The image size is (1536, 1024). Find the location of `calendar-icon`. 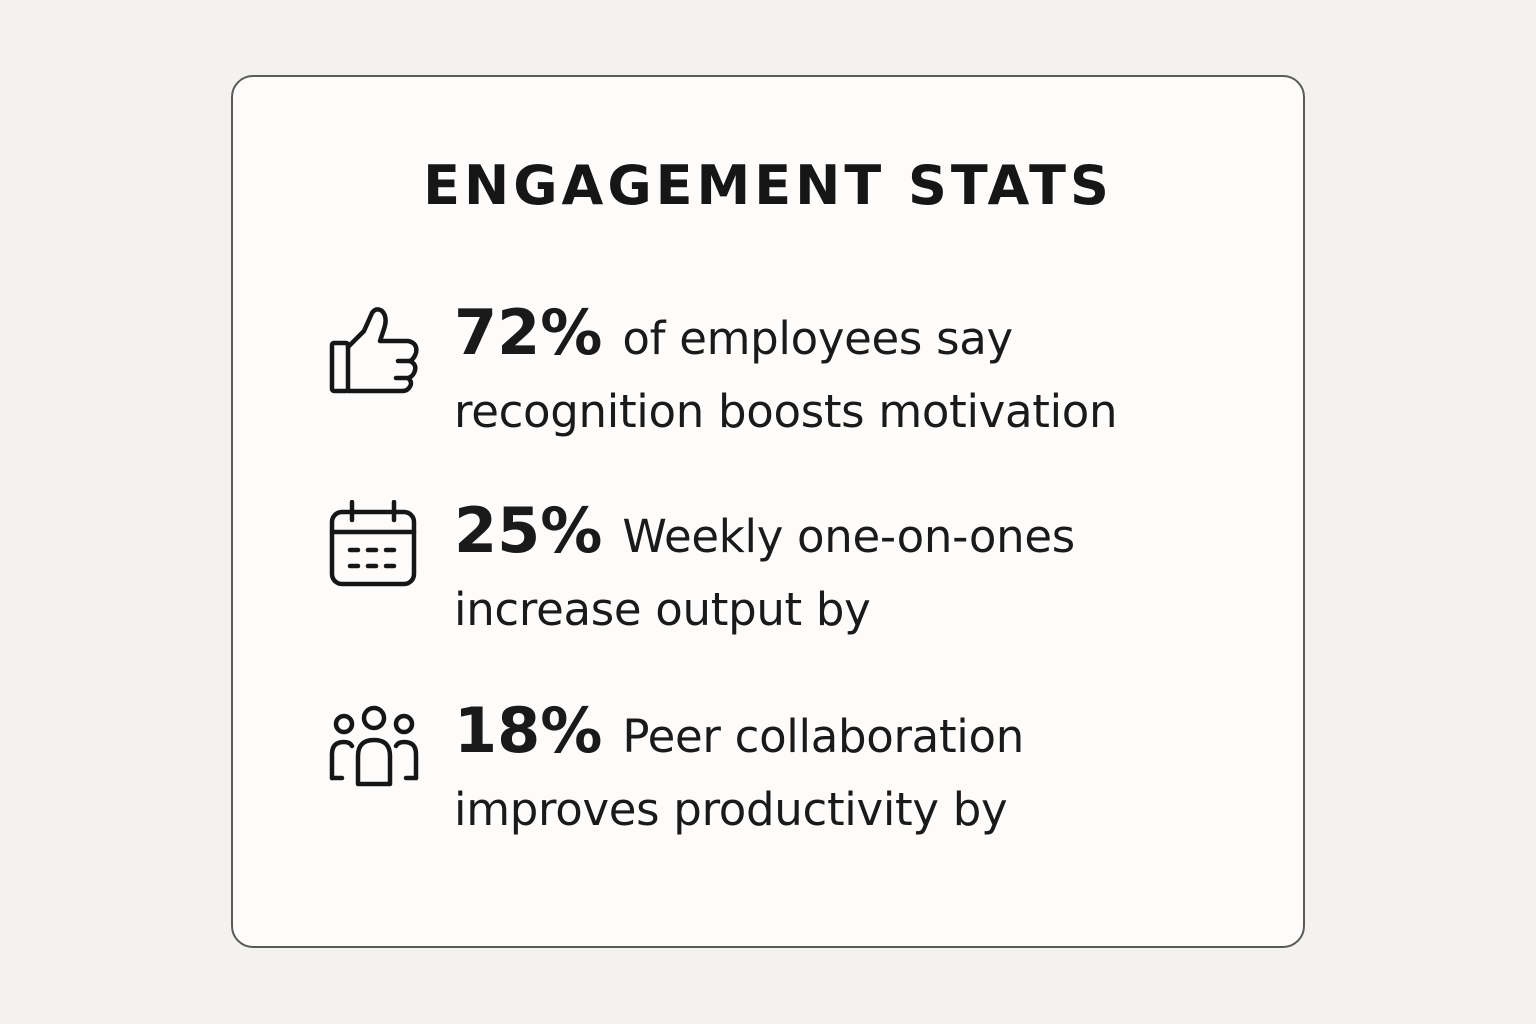

calendar-icon is located at coordinates (374, 546).